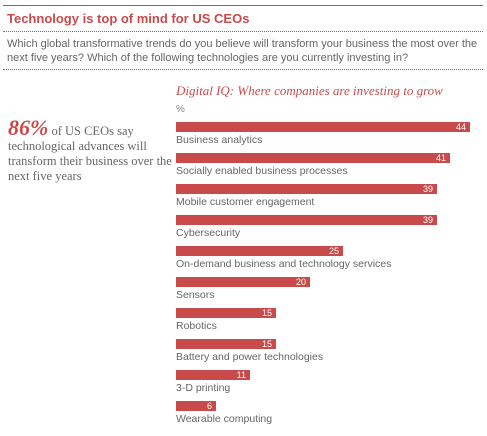 The image size is (487, 436). Describe the element at coordinates (333, 251) in the screenshot. I see `bar-value-label: 25` at that location.